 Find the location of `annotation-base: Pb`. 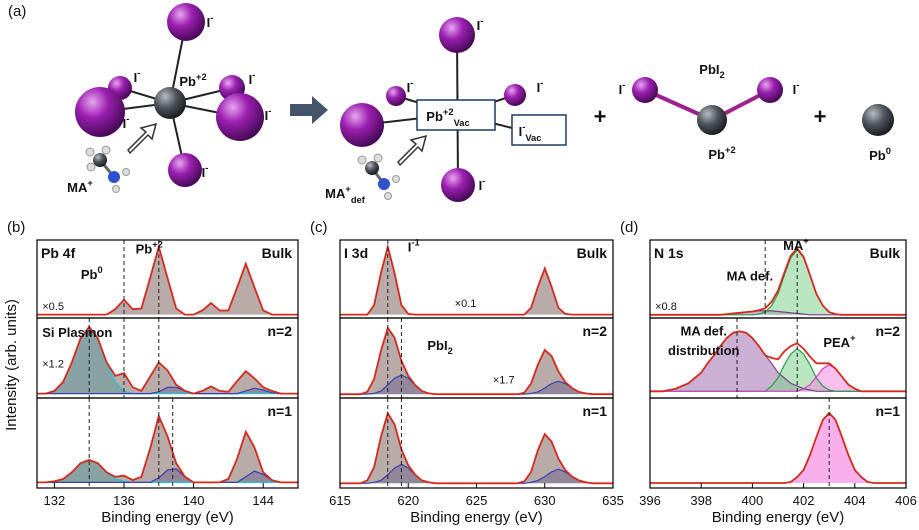

annotation-base: Pb is located at coordinates (89, 274).